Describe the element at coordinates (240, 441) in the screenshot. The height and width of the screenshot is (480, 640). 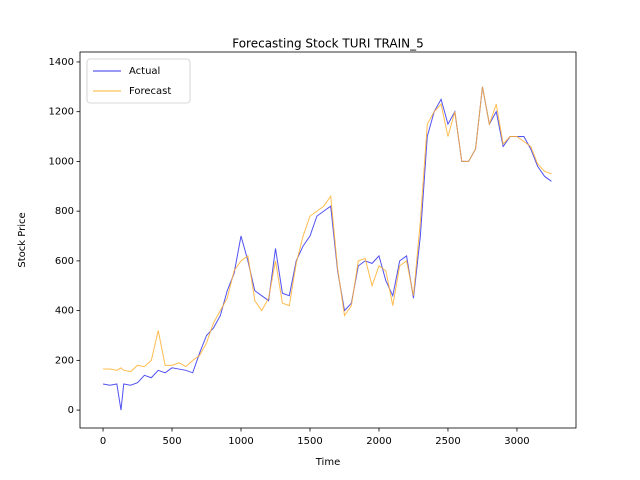
I see `x-tick-label: 1000` at that location.